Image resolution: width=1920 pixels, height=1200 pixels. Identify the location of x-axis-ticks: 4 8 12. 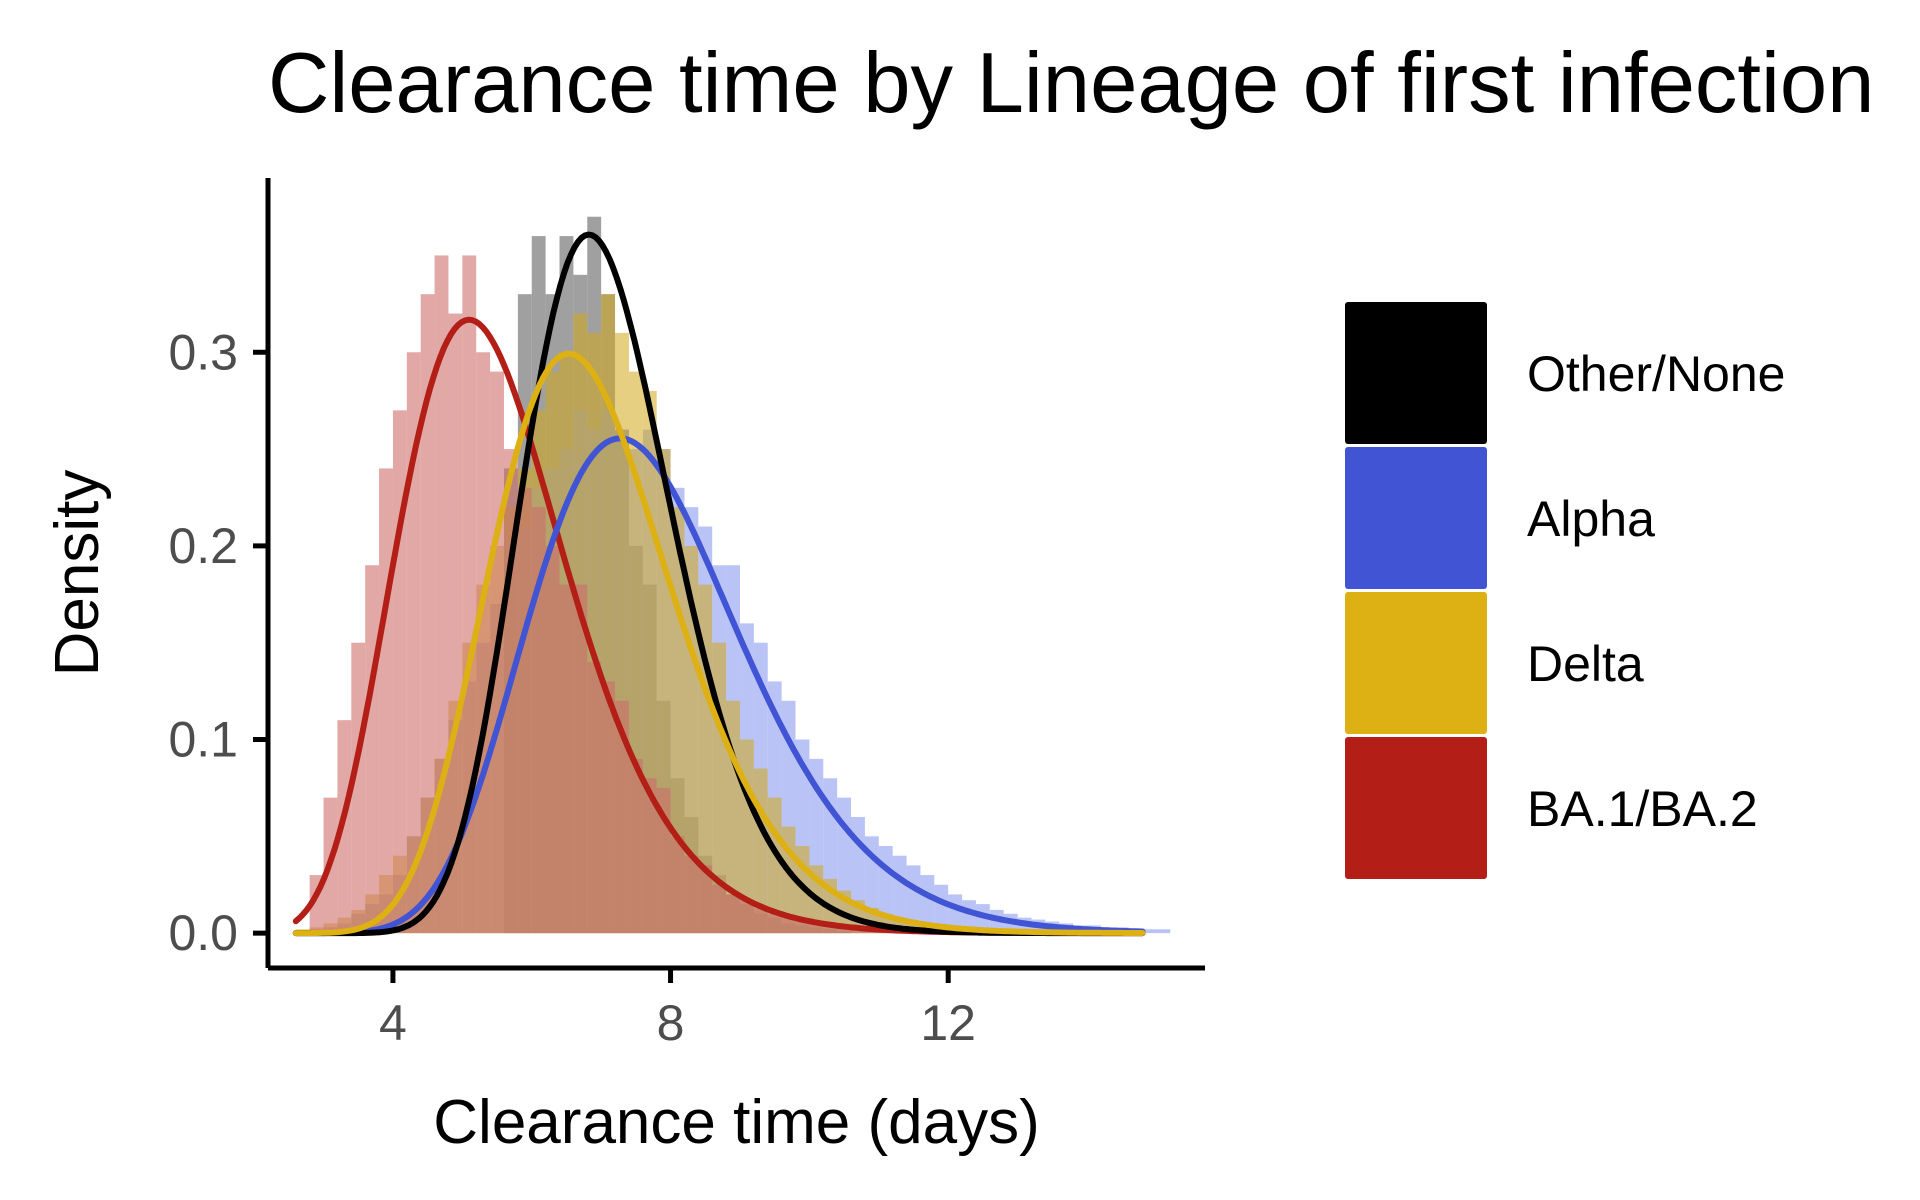
(677, 1009).